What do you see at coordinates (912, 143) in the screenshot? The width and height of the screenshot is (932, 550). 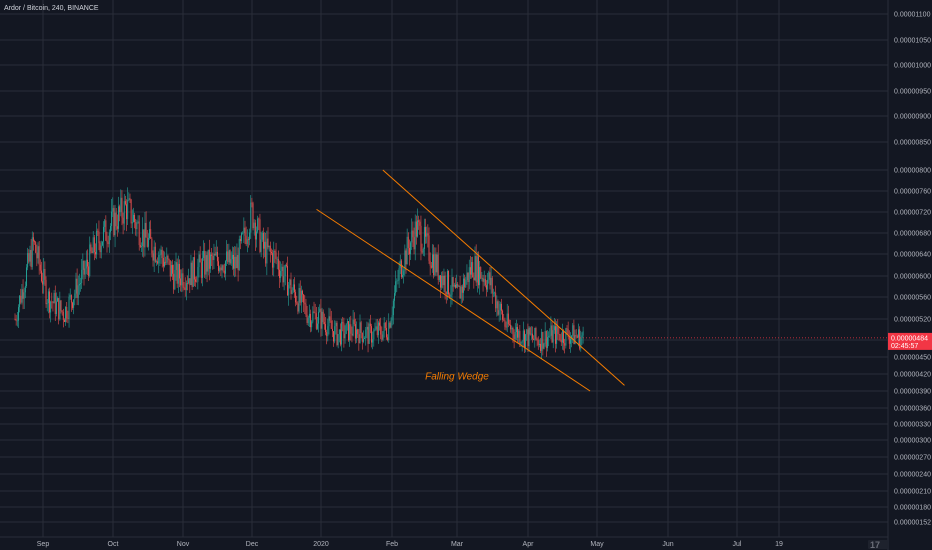 I see `price-tick-label: 0.00000850` at bounding box center [912, 143].